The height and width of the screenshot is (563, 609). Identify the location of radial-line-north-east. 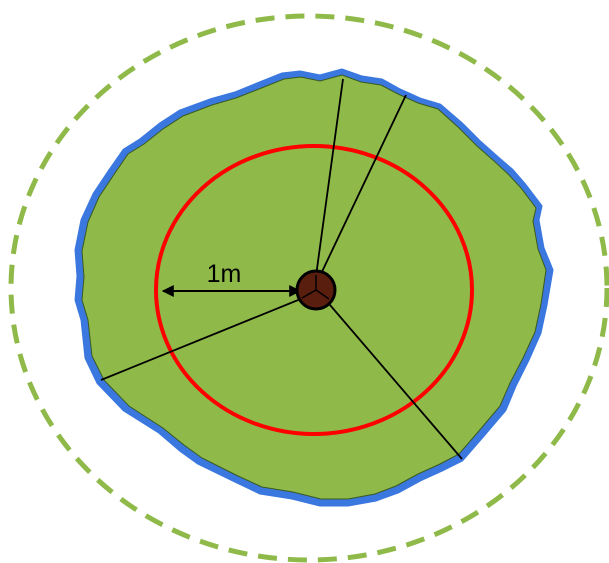
(362, 186).